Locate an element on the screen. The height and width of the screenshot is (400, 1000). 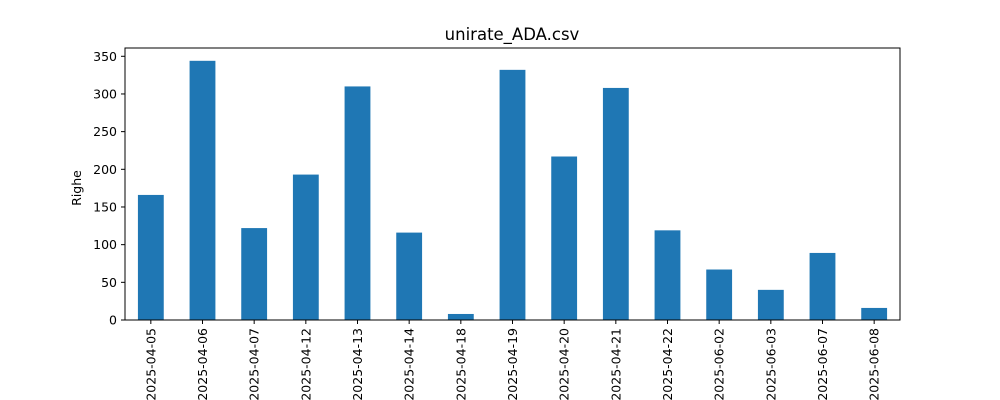
y-tick-label: 350 is located at coordinates (105, 56).